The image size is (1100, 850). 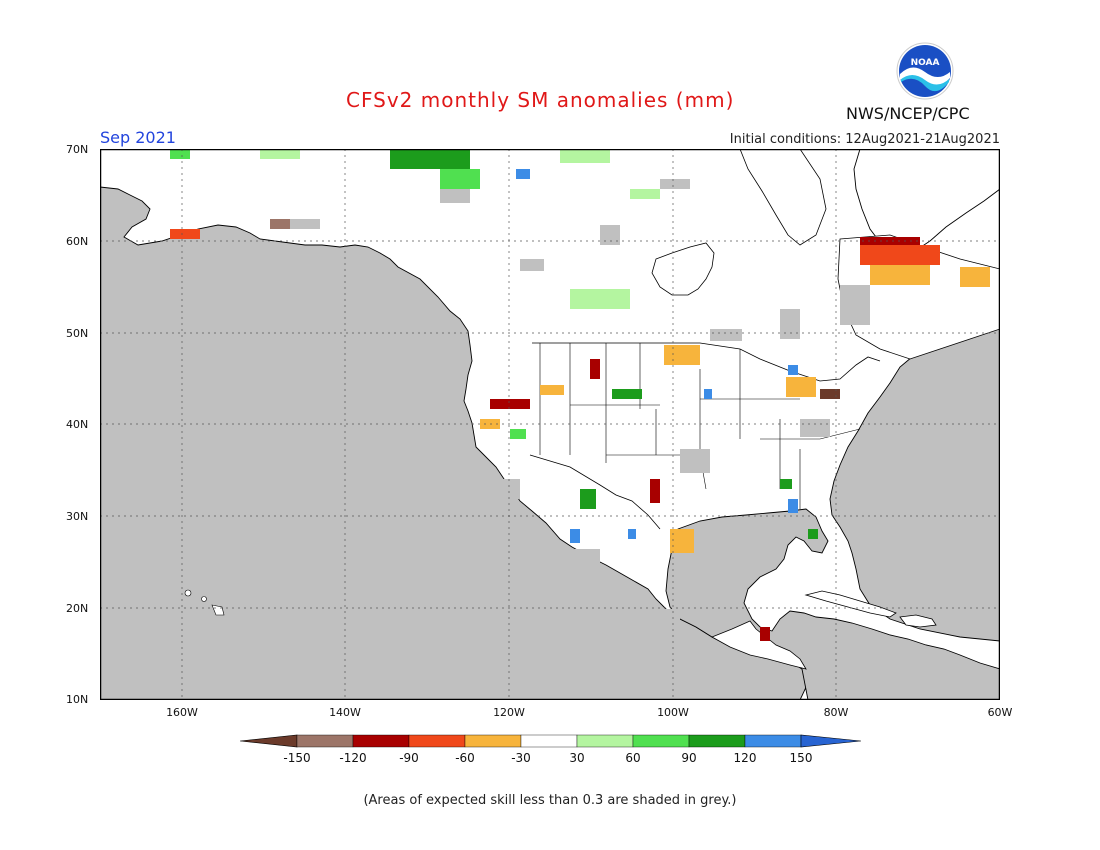 I want to click on forecast-month: Sep 2021, so click(x=138, y=137).